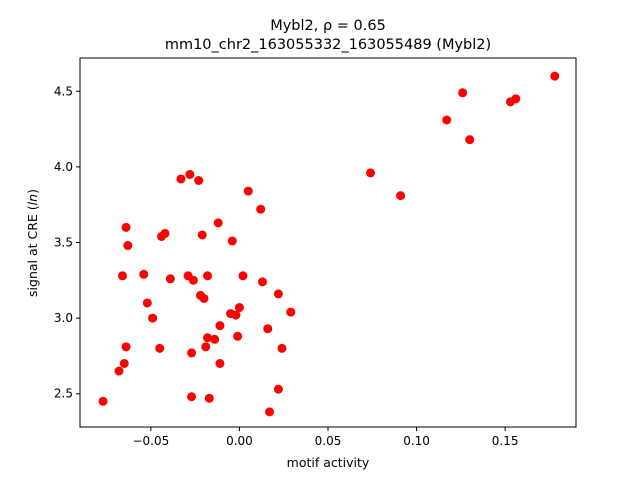 The height and width of the screenshot is (480, 640). Describe the element at coordinates (63, 394) in the screenshot. I see `y-tick-label-0: 2.5` at that location.